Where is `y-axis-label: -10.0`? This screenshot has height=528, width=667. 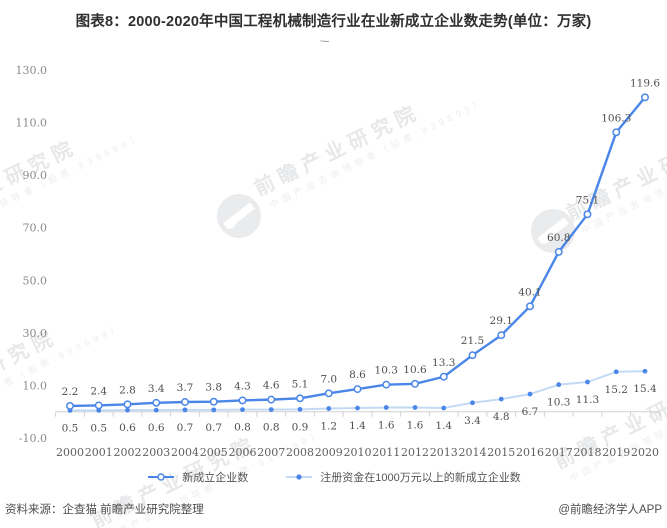
y-axis-label: -10.0 is located at coordinates (33, 438).